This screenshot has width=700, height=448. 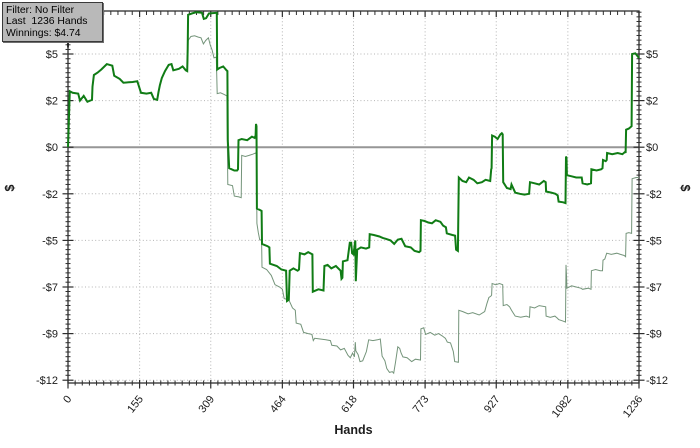 What do you see at coordinates (633, 406) in the screenshot?
I see `x-tick-label: 1236` at bounding box center [633, 406].